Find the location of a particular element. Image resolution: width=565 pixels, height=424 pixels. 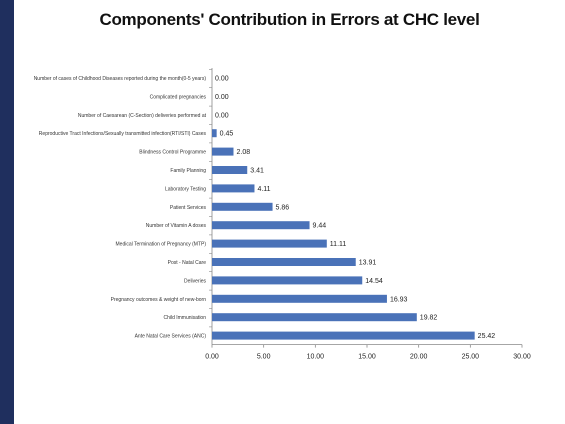

x-tick-label: 10.00 is located at coordinates (316, 357).